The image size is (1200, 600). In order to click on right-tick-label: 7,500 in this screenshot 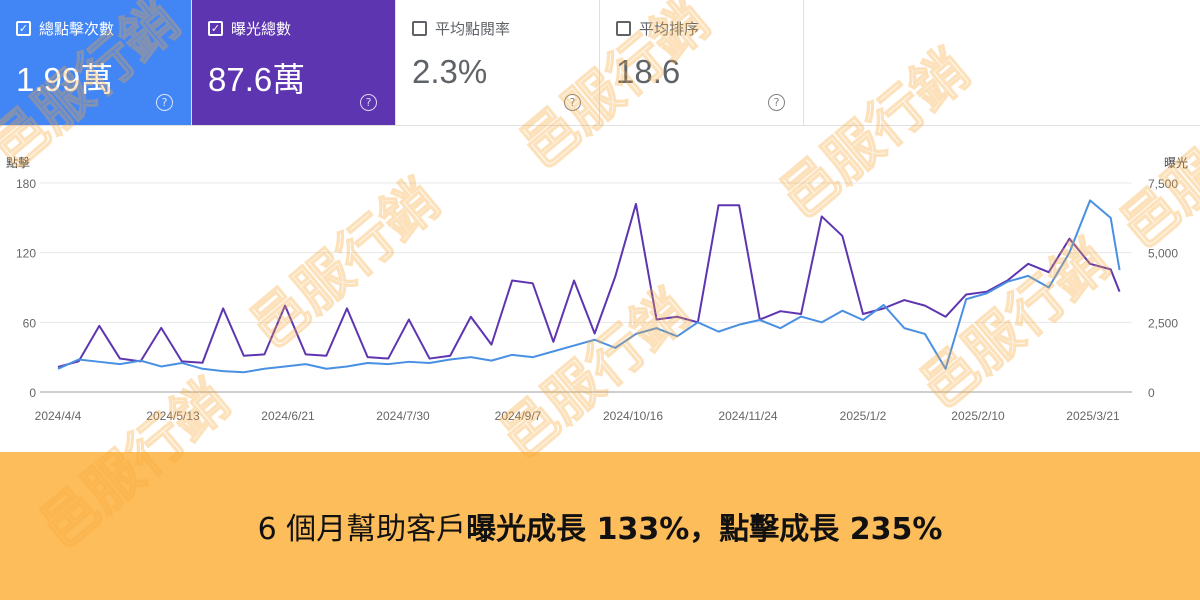, I will do `click(1163, 184)`.